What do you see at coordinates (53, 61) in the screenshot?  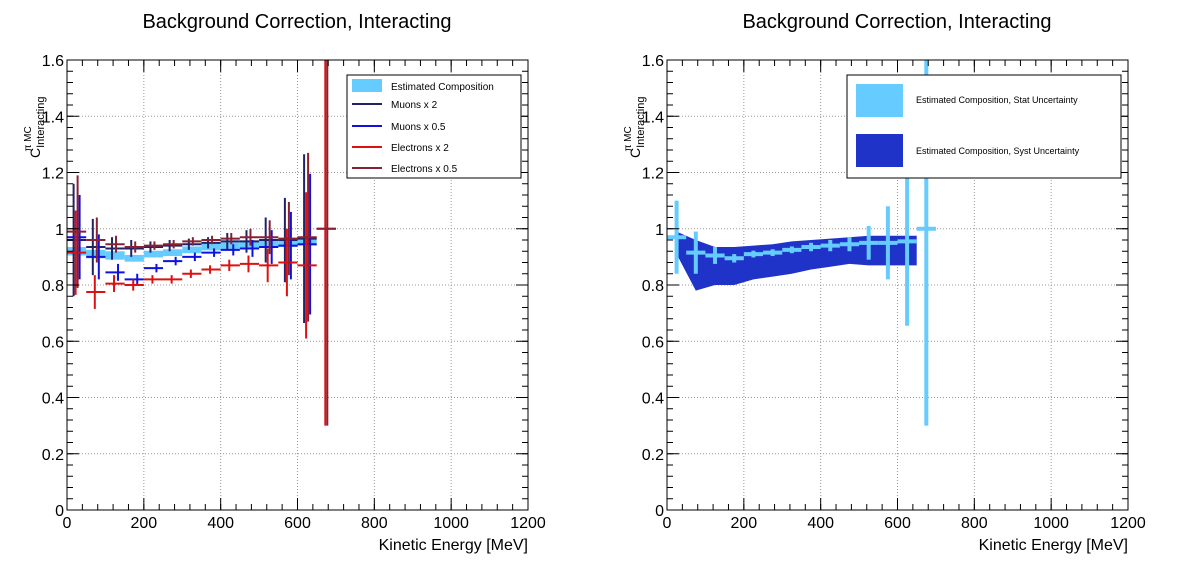 I see `left-y-tick-label: 1.6` at bounding box center [53, 61].